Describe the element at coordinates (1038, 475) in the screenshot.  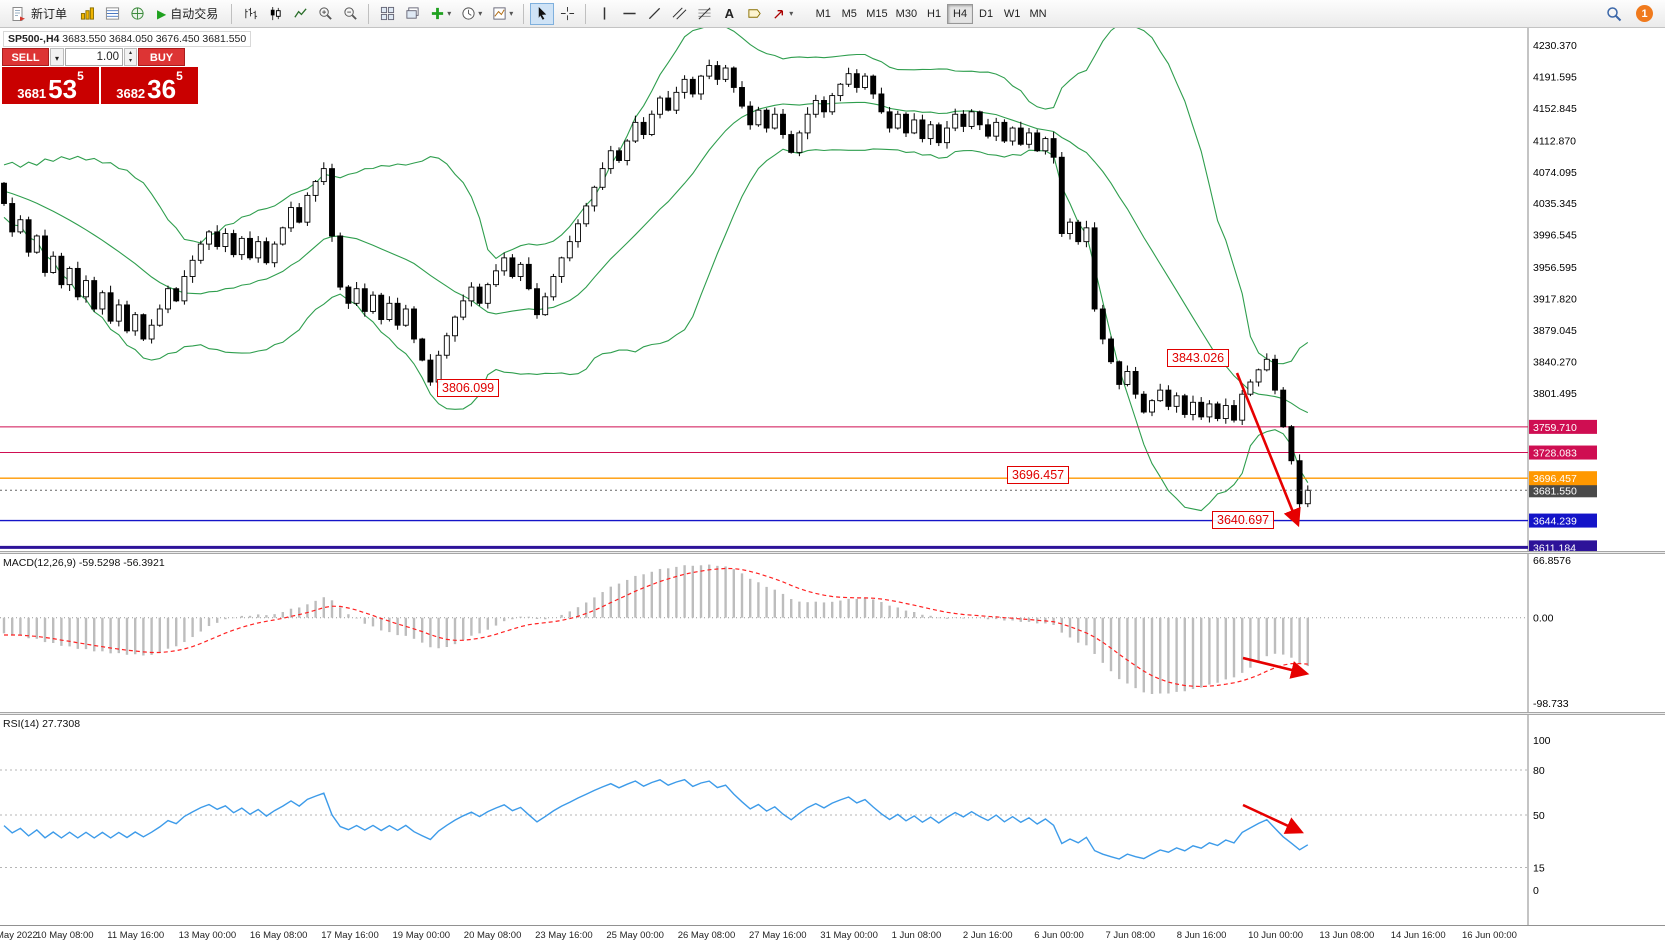
I see `price-callout: 3696.457` at that location.